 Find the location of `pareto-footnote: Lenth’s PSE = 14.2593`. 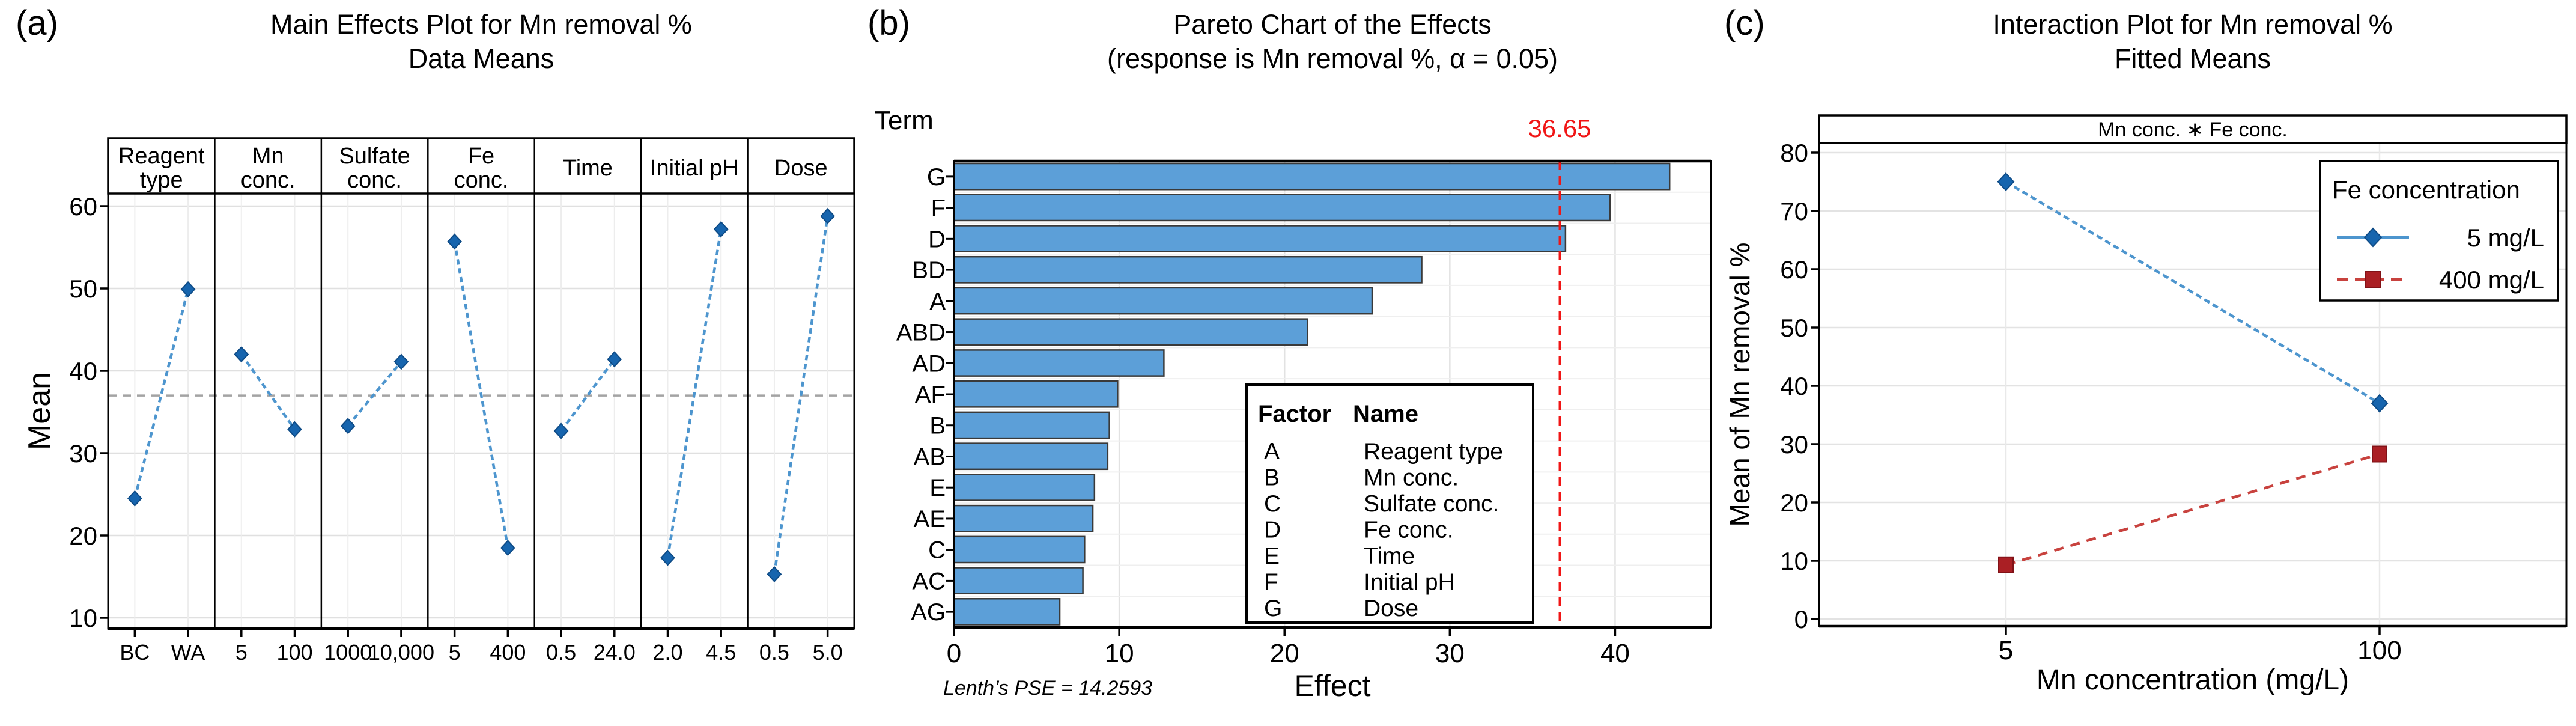

pareto-footnote: Lenth’s PSE = 14.2593 is located at coordinates (1048, 688).